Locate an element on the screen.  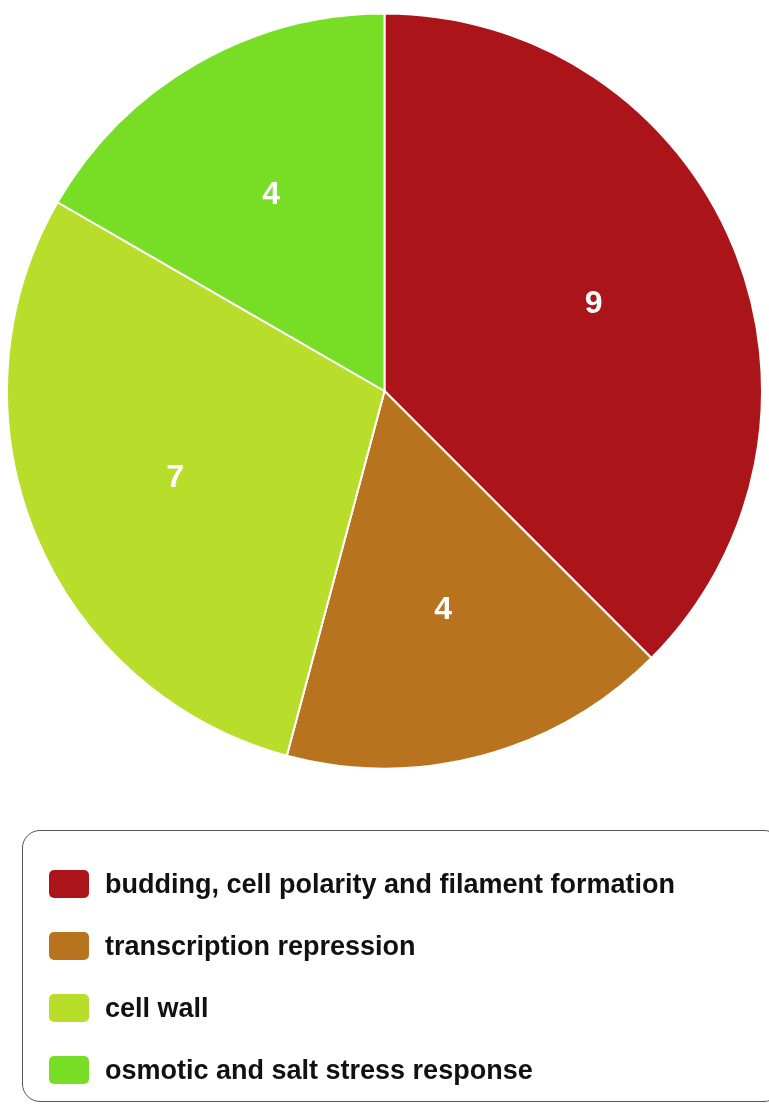
legend-label: osmotic and salt stress response is located at coordinates (319, 1070).